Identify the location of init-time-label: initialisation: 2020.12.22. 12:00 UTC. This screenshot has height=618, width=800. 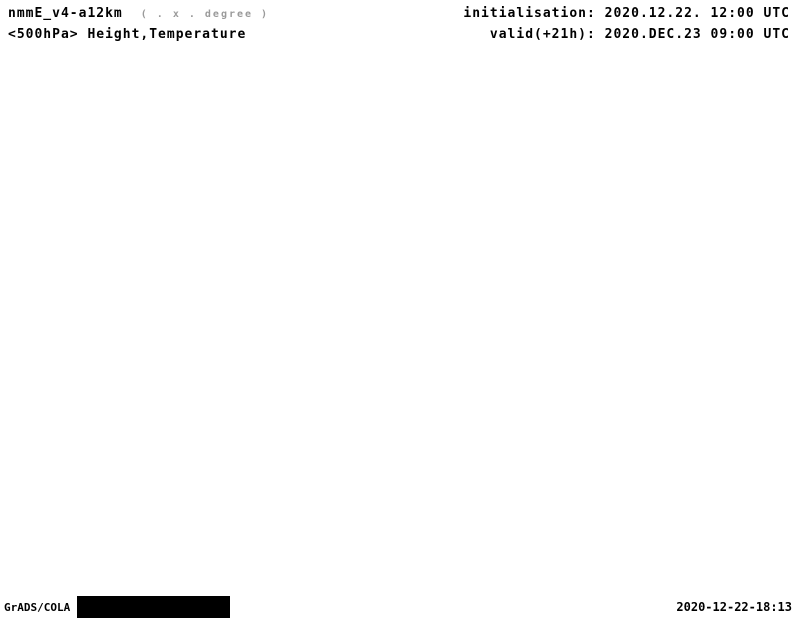
(626, 13).